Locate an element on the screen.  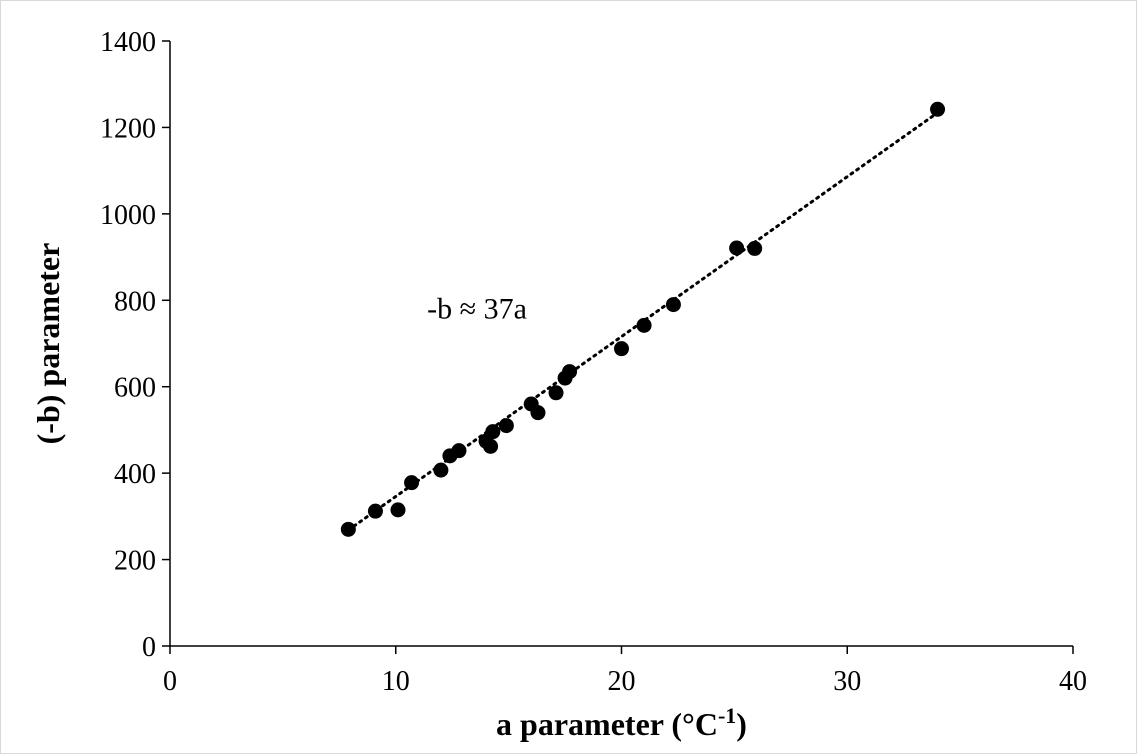
x-axis-title: a parameter (°C-1) is located at coordinates (621, 722).